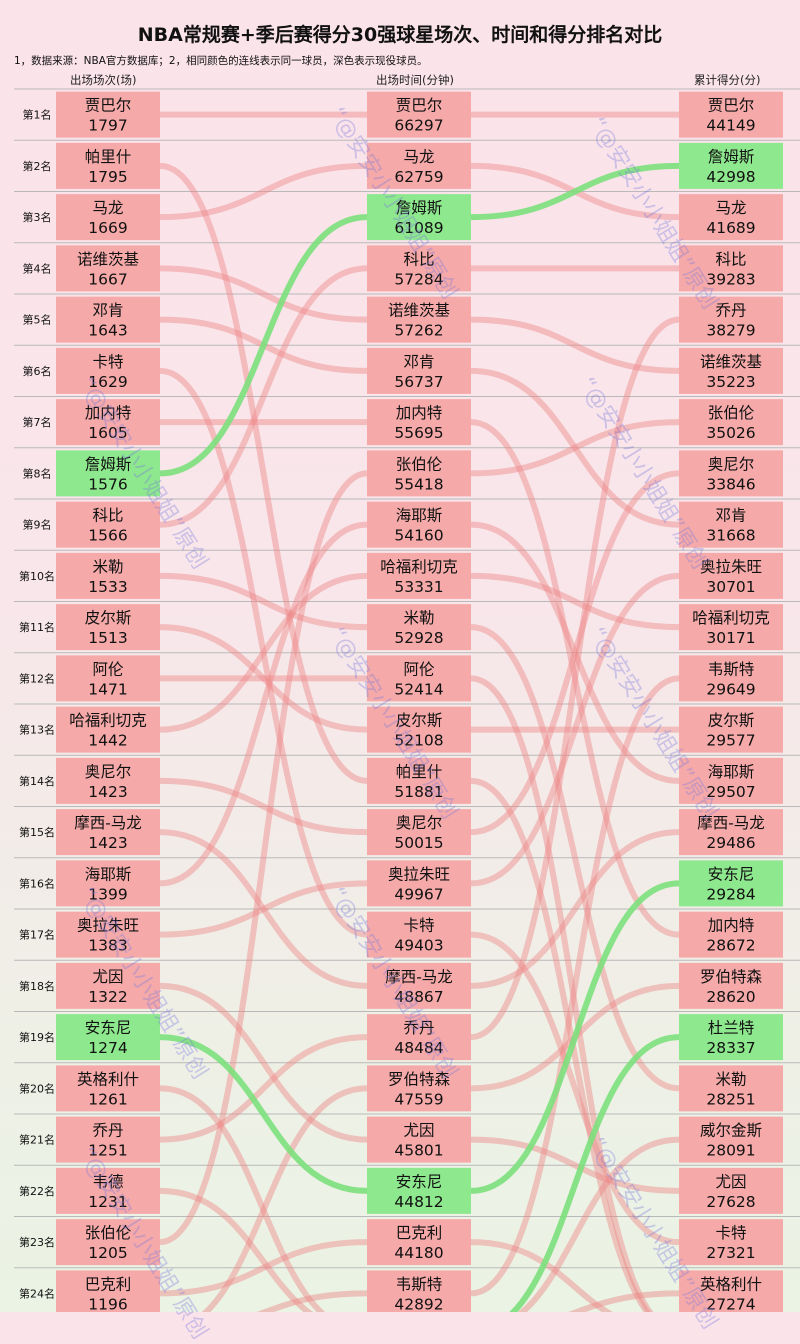 The image size is (800, 1344). Describe the element at coordinates (37, 986) in the screenshot. I see `rank-label: 第18名` at that location.